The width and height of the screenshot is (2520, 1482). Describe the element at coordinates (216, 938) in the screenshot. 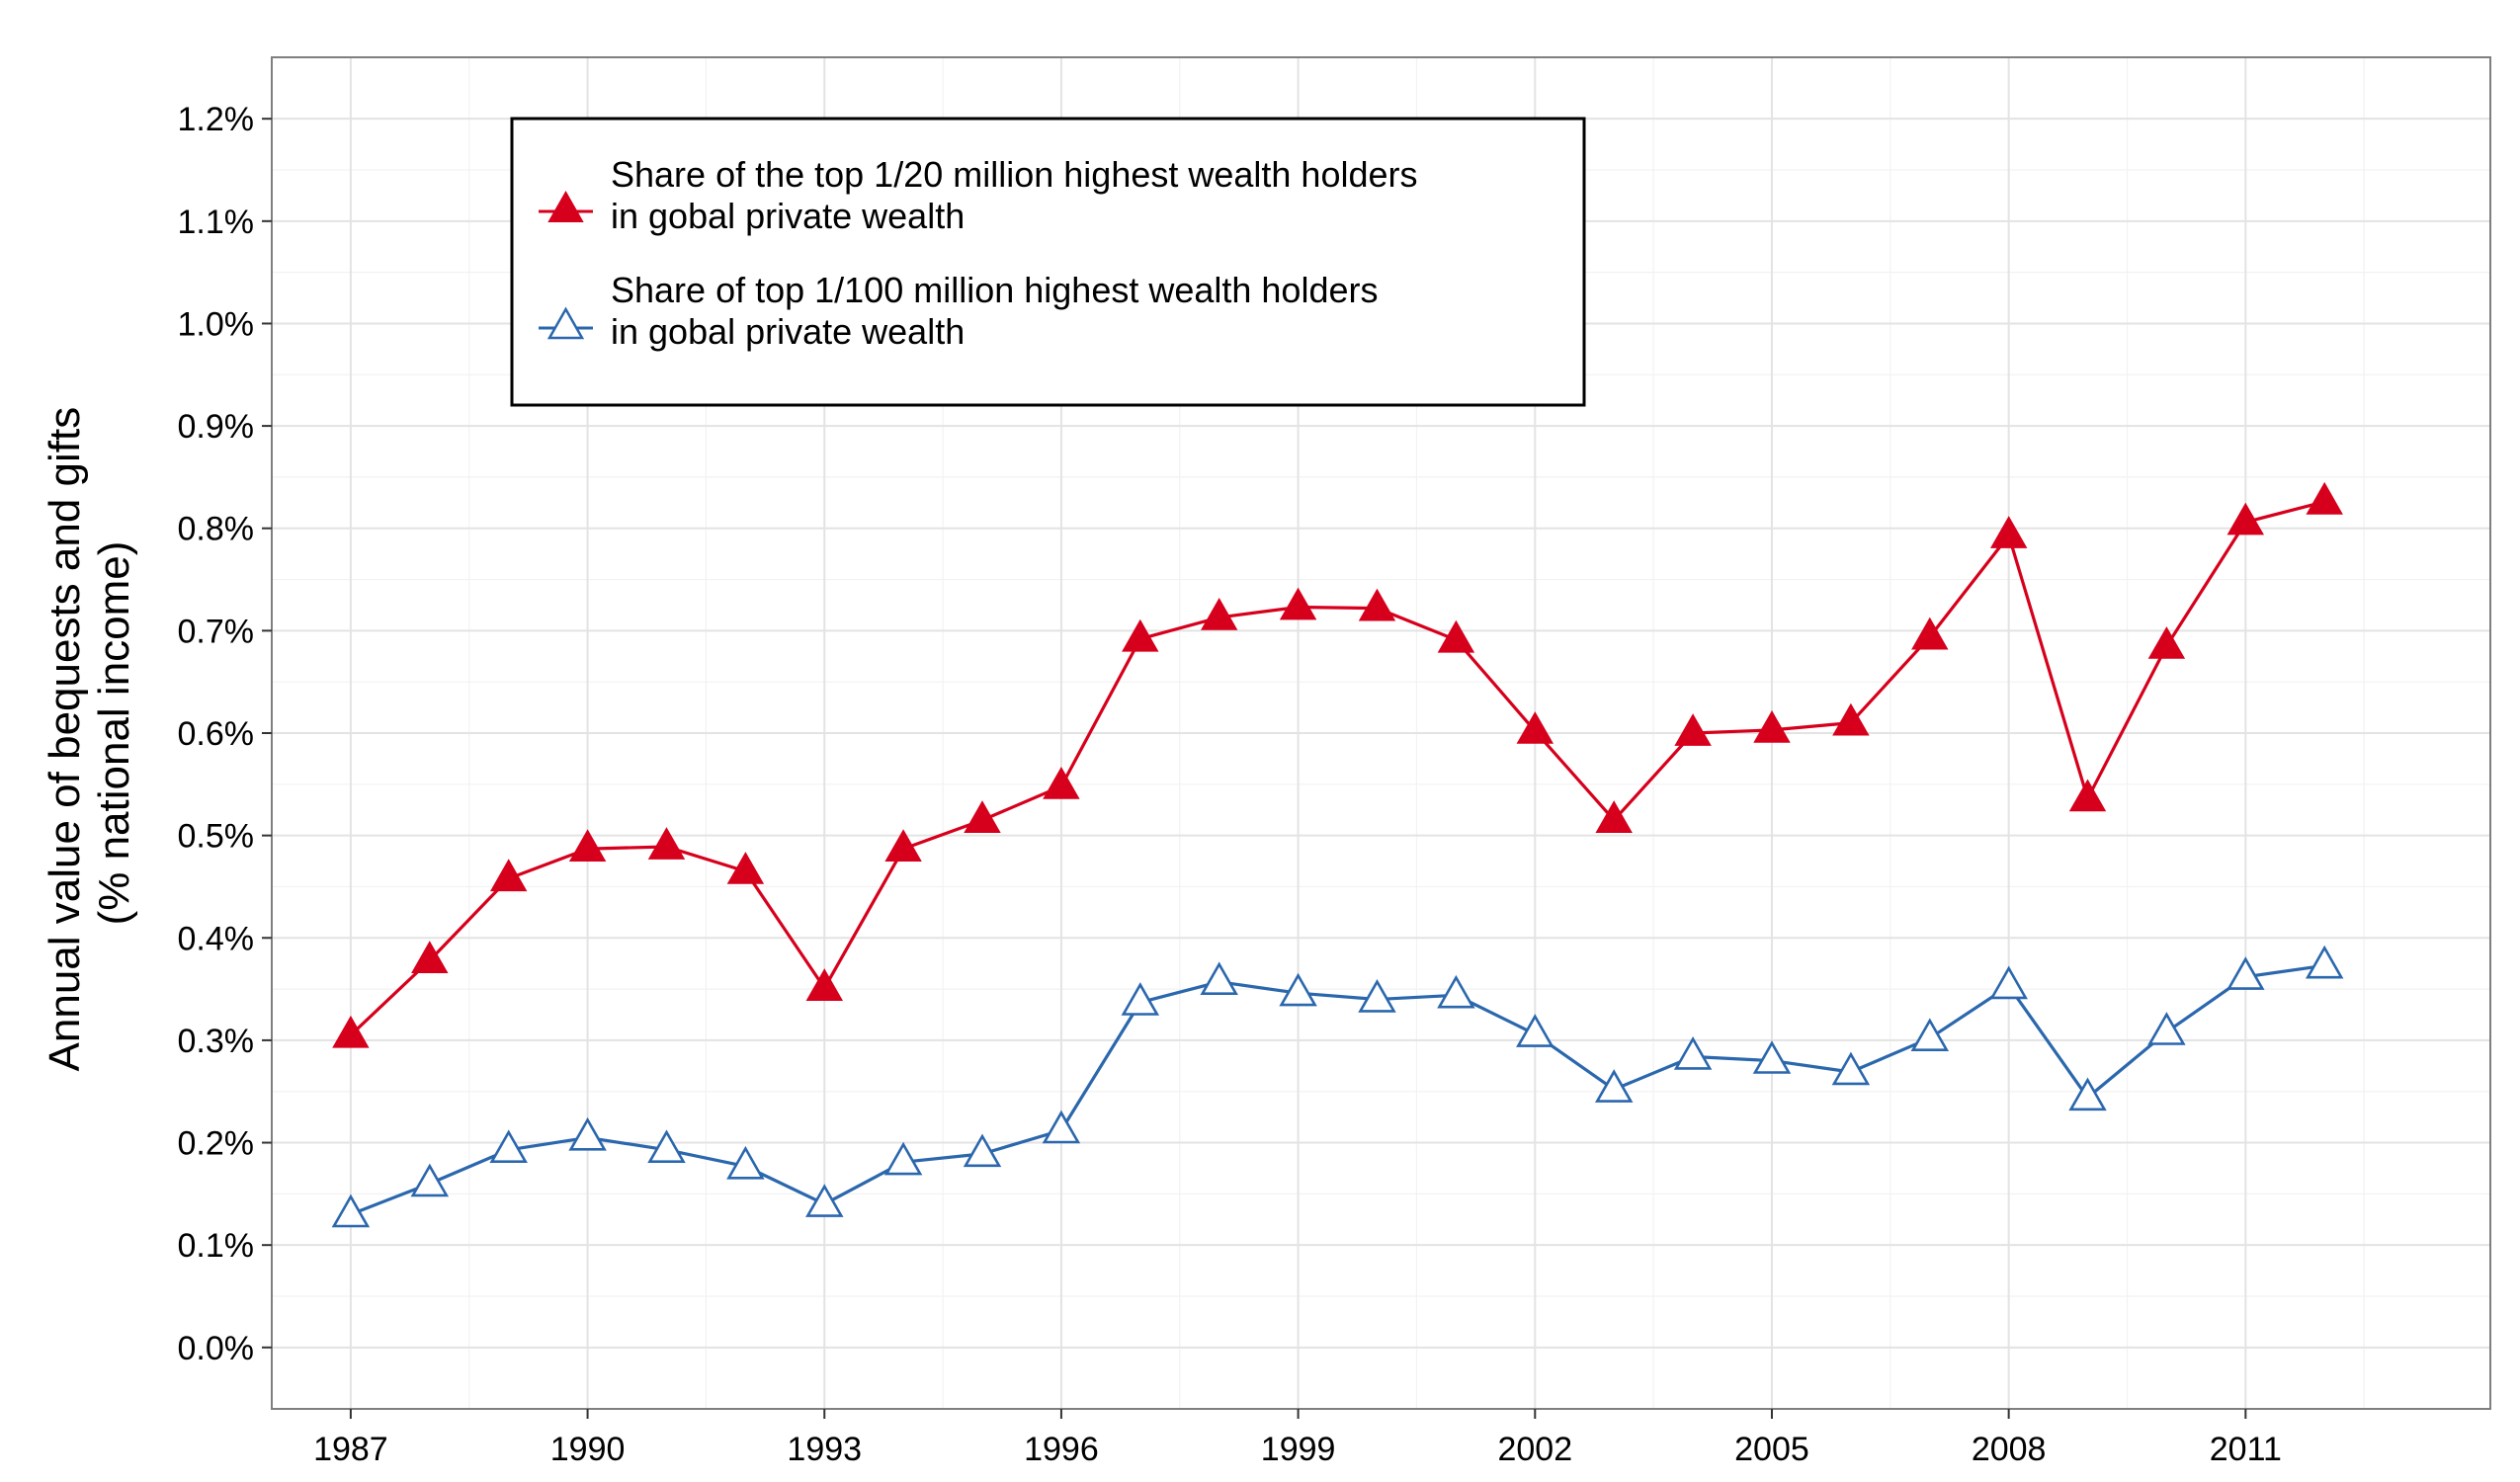

I see `y-tick-label: 0.4%` at that location.